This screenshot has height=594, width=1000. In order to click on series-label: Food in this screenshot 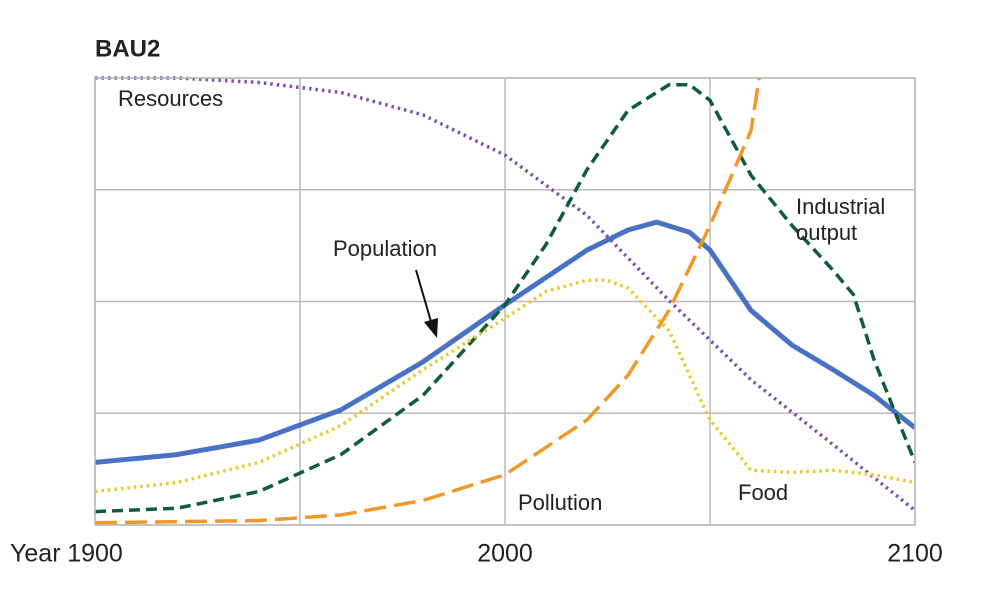, I will do `click(763, 492)`.